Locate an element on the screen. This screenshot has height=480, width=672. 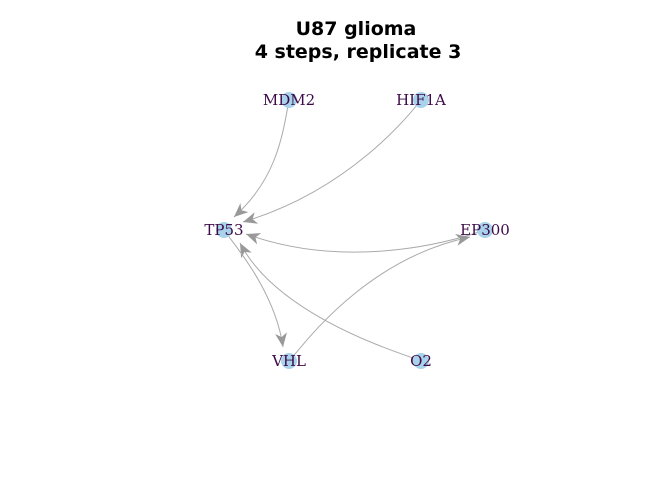
arrowhead-ep300-to-tp53 is located at coordinates (254, 239).